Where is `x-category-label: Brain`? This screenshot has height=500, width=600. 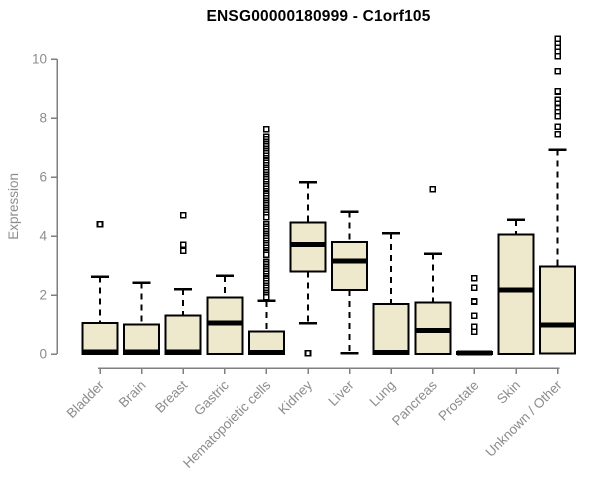
x-category-label: Brain is located at coordinates (132, 394).